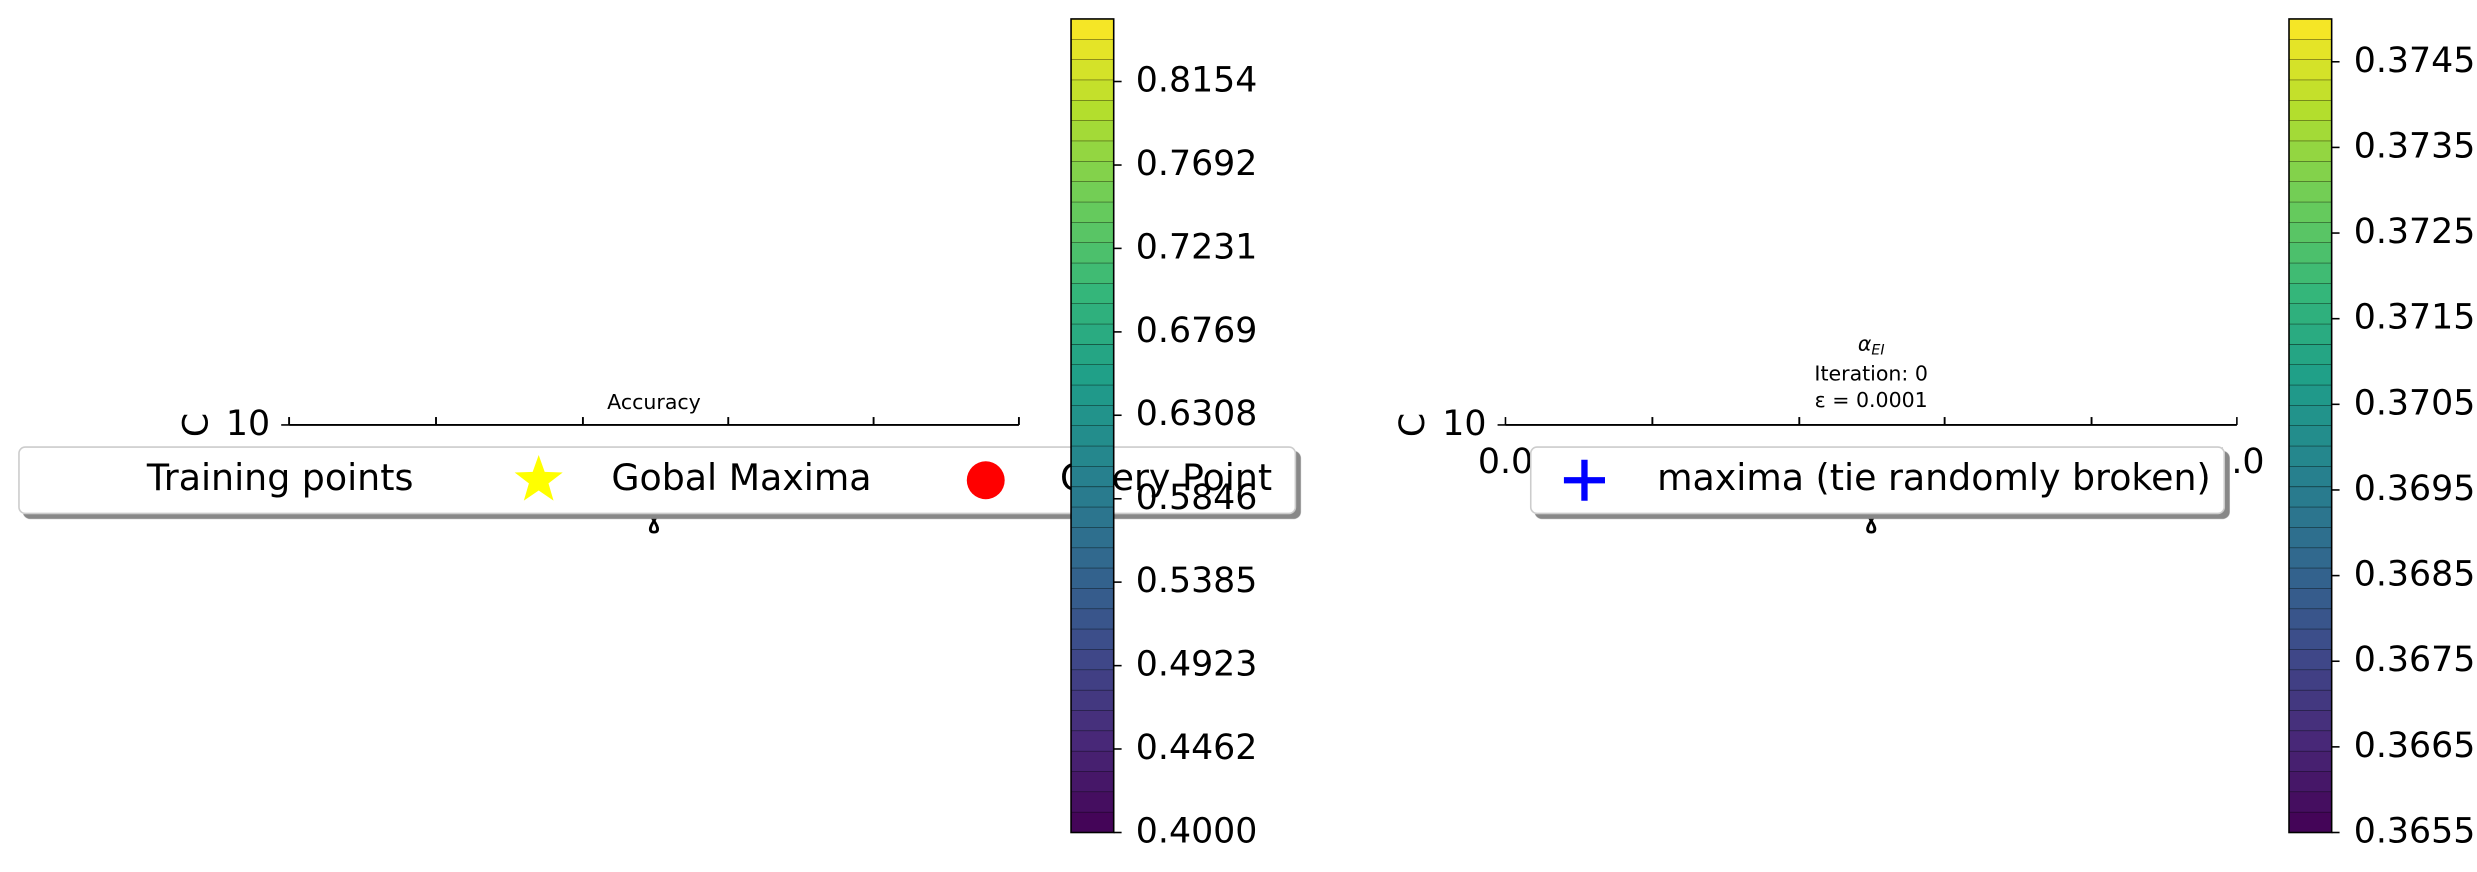 Image resolution: width=2477 pixels, height=872 pixels. What do you see at coordinates (1197, 331) in the screenshot?
I see `colorbar-tick-label: 0.6769` at bounding box center [1197, 331].